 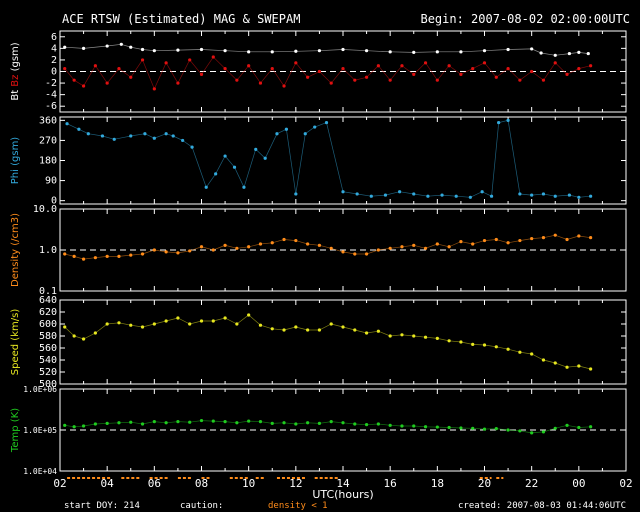 What do you see at coordinates (15, 58) in the screenshot?
I see `y-axis-label-part: (gsm)` at bounding box center [15, 58].